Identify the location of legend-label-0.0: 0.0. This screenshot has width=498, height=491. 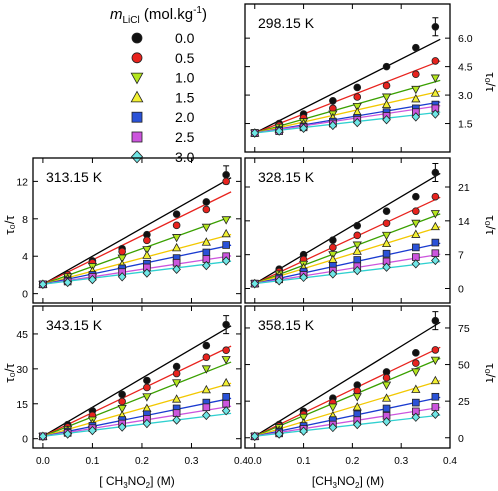
(185, 38).